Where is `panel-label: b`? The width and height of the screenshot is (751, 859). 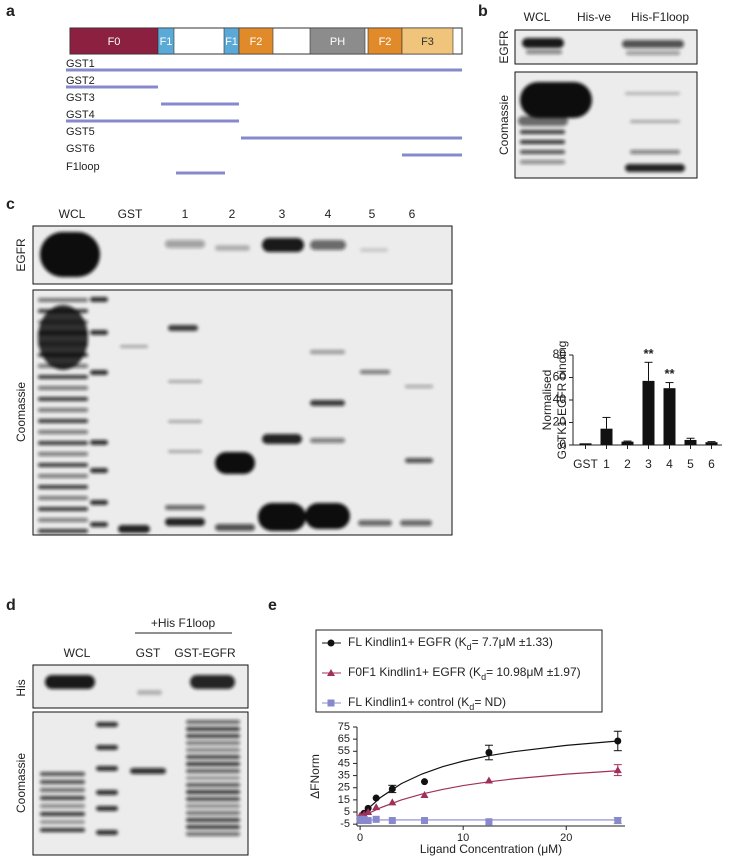
panel-label: b is located at coordinates (483, 11).